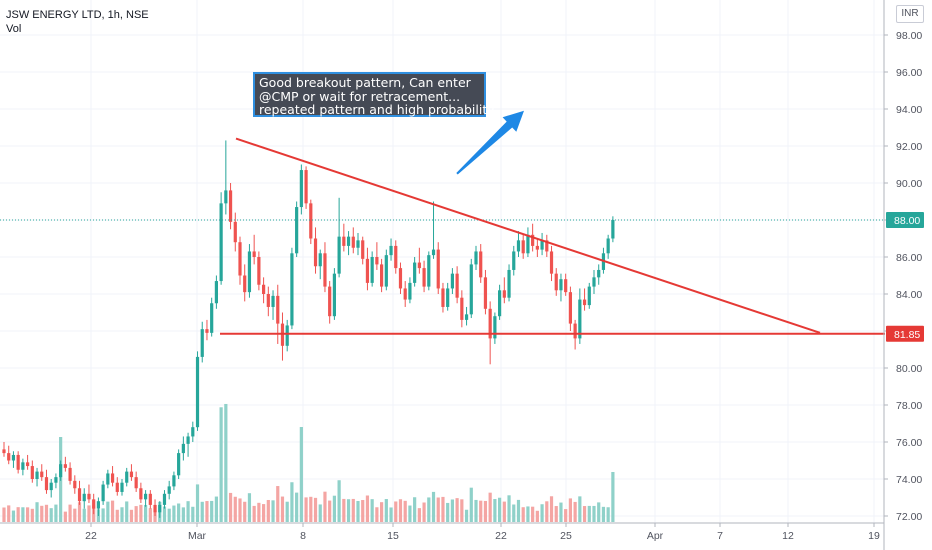 Image resolution: width=932 pixels, height=550 pixels. What do you see at coordinates (393, 536) in the screenshot?
I see `time-tick-label: 15` at bounding box center [393, 536].